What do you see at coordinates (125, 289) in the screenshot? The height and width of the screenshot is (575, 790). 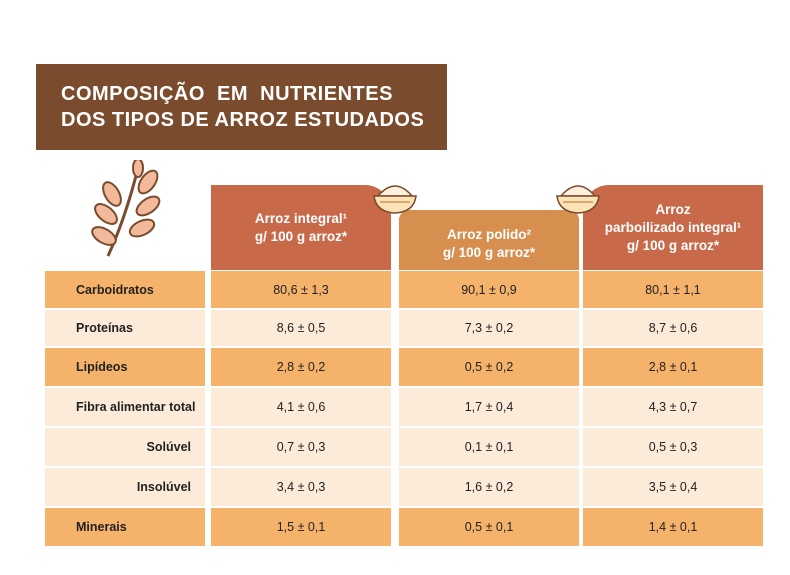 I see `row-label-carboidratos: Carboidratos` at bounding box center [125, 289].